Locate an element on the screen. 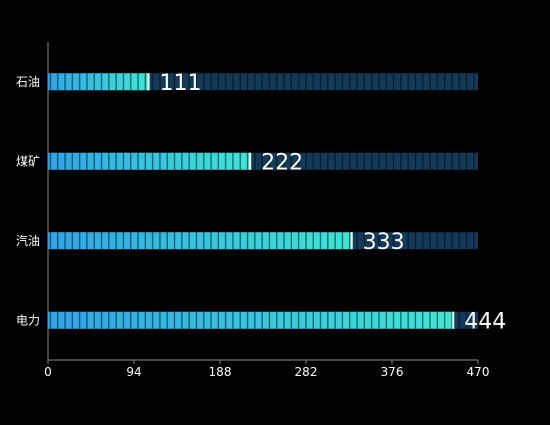  x-tick-label: 0 is located at coordinates (48, 372).